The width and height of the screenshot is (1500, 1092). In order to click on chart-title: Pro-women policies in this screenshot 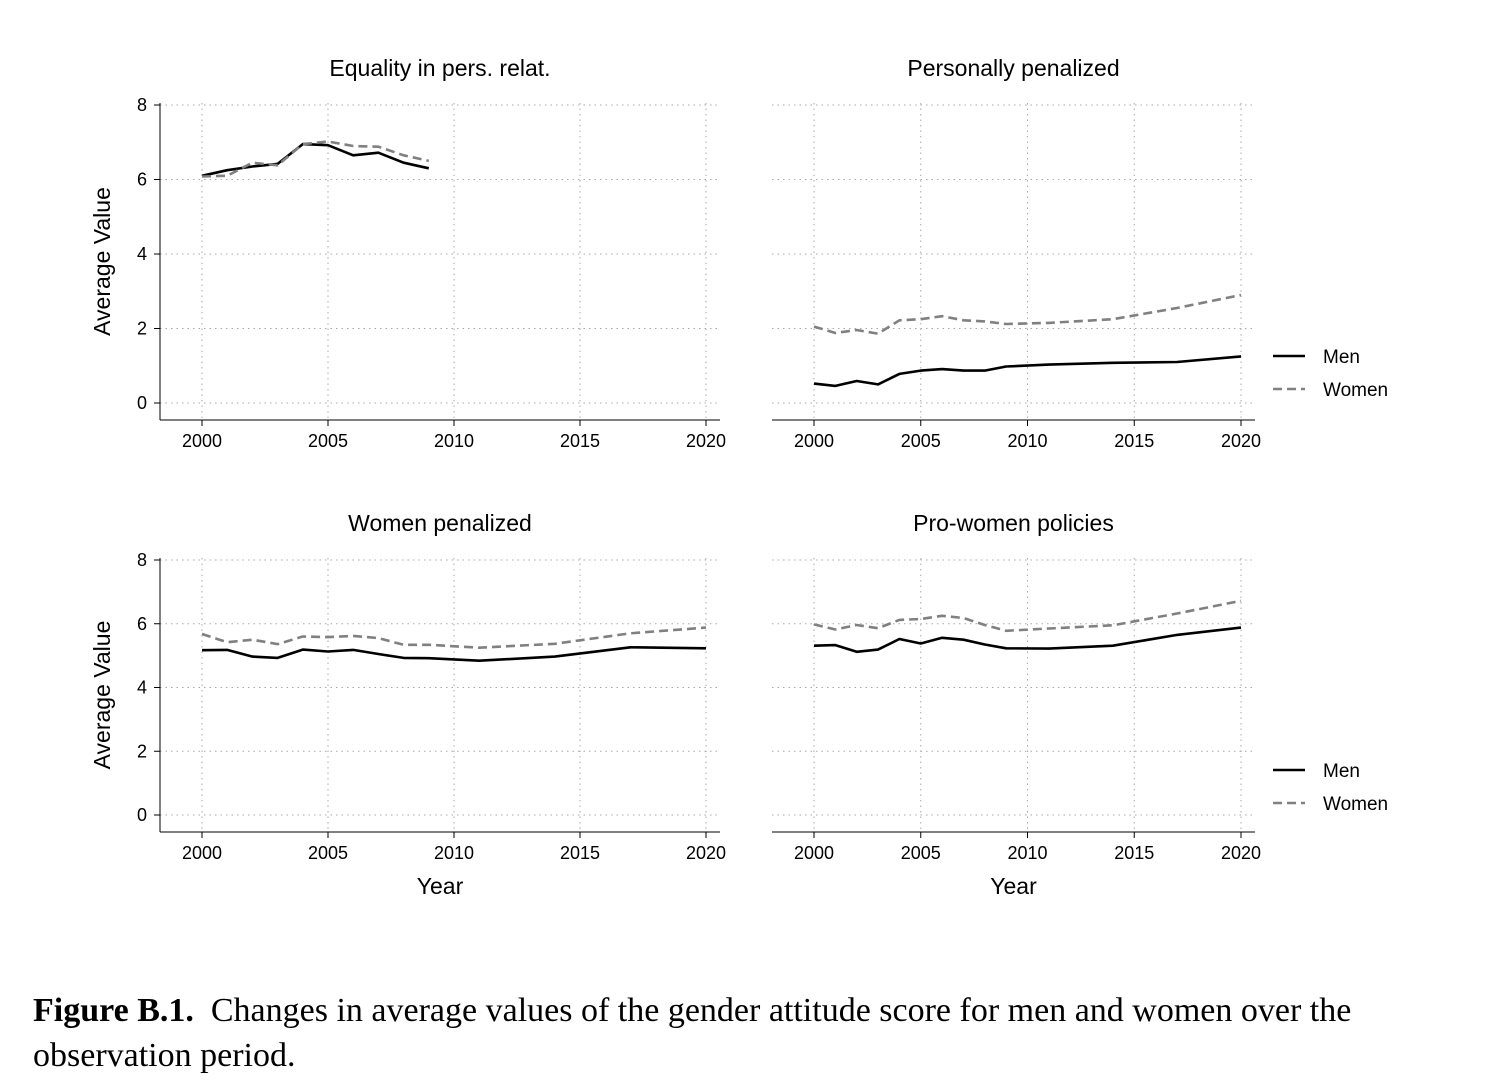, I will do `click(1013, 523)`.